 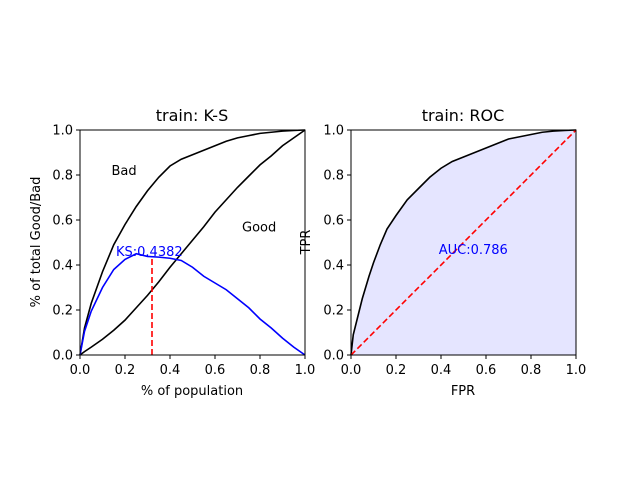 What do you see at coordinates (351, 370) in the screenshot?
I see `roc-x-tick-label: 0.0` at bounding box center [351, 370].